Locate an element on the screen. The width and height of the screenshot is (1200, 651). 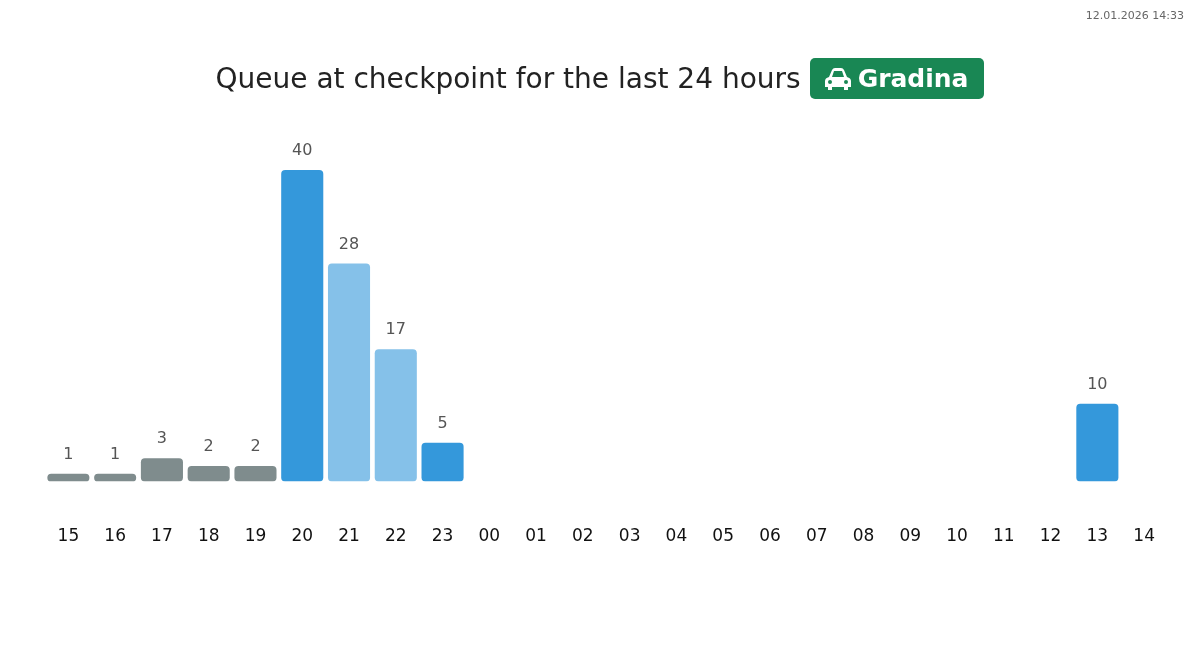
x-tick-label: 03 is located at coordinates (629, 535).